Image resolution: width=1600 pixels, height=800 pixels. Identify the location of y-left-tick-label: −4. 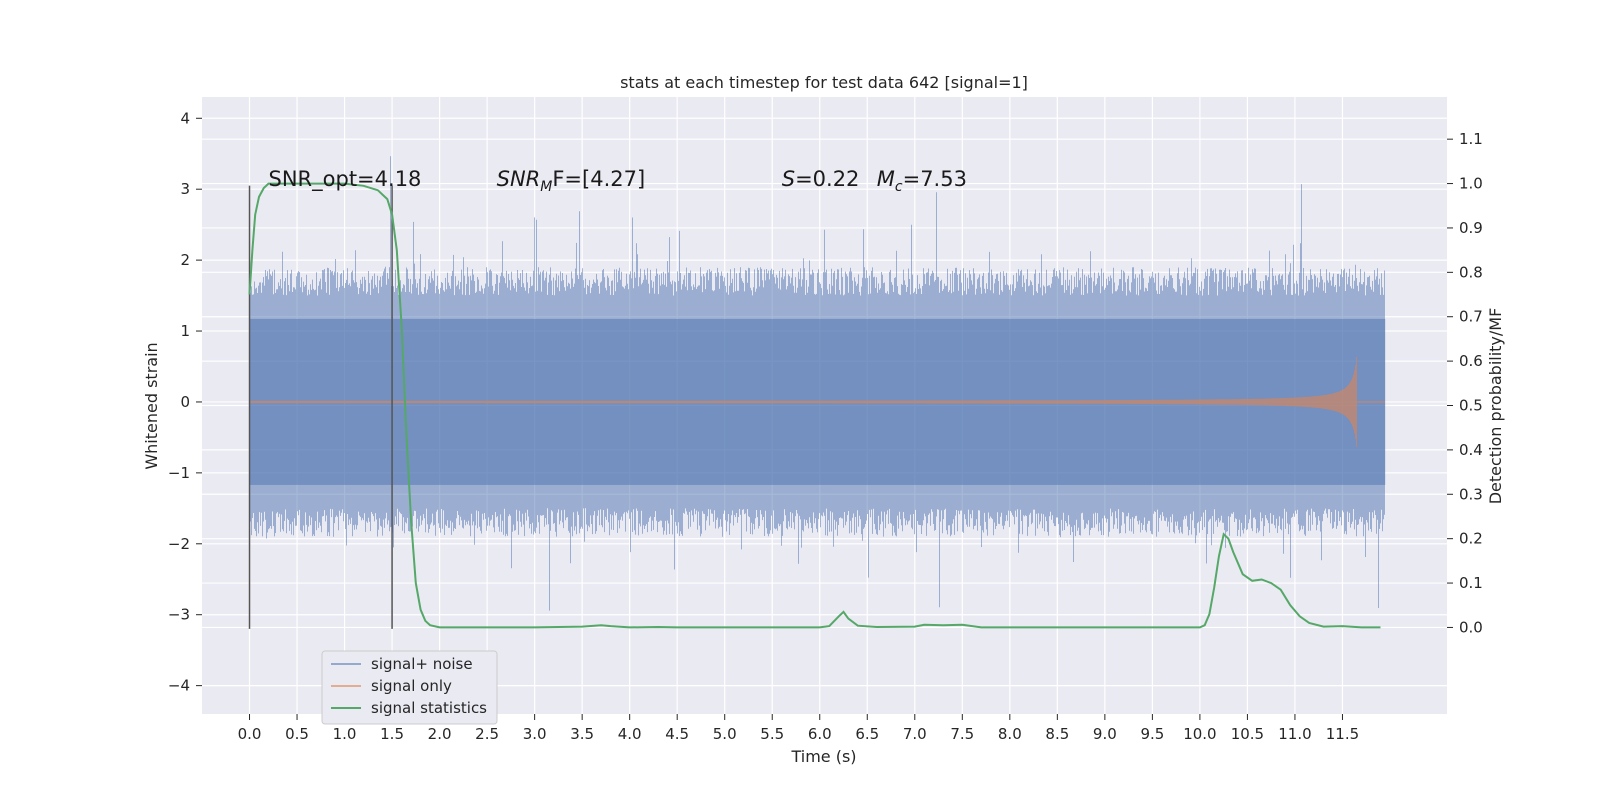
(179, 686).